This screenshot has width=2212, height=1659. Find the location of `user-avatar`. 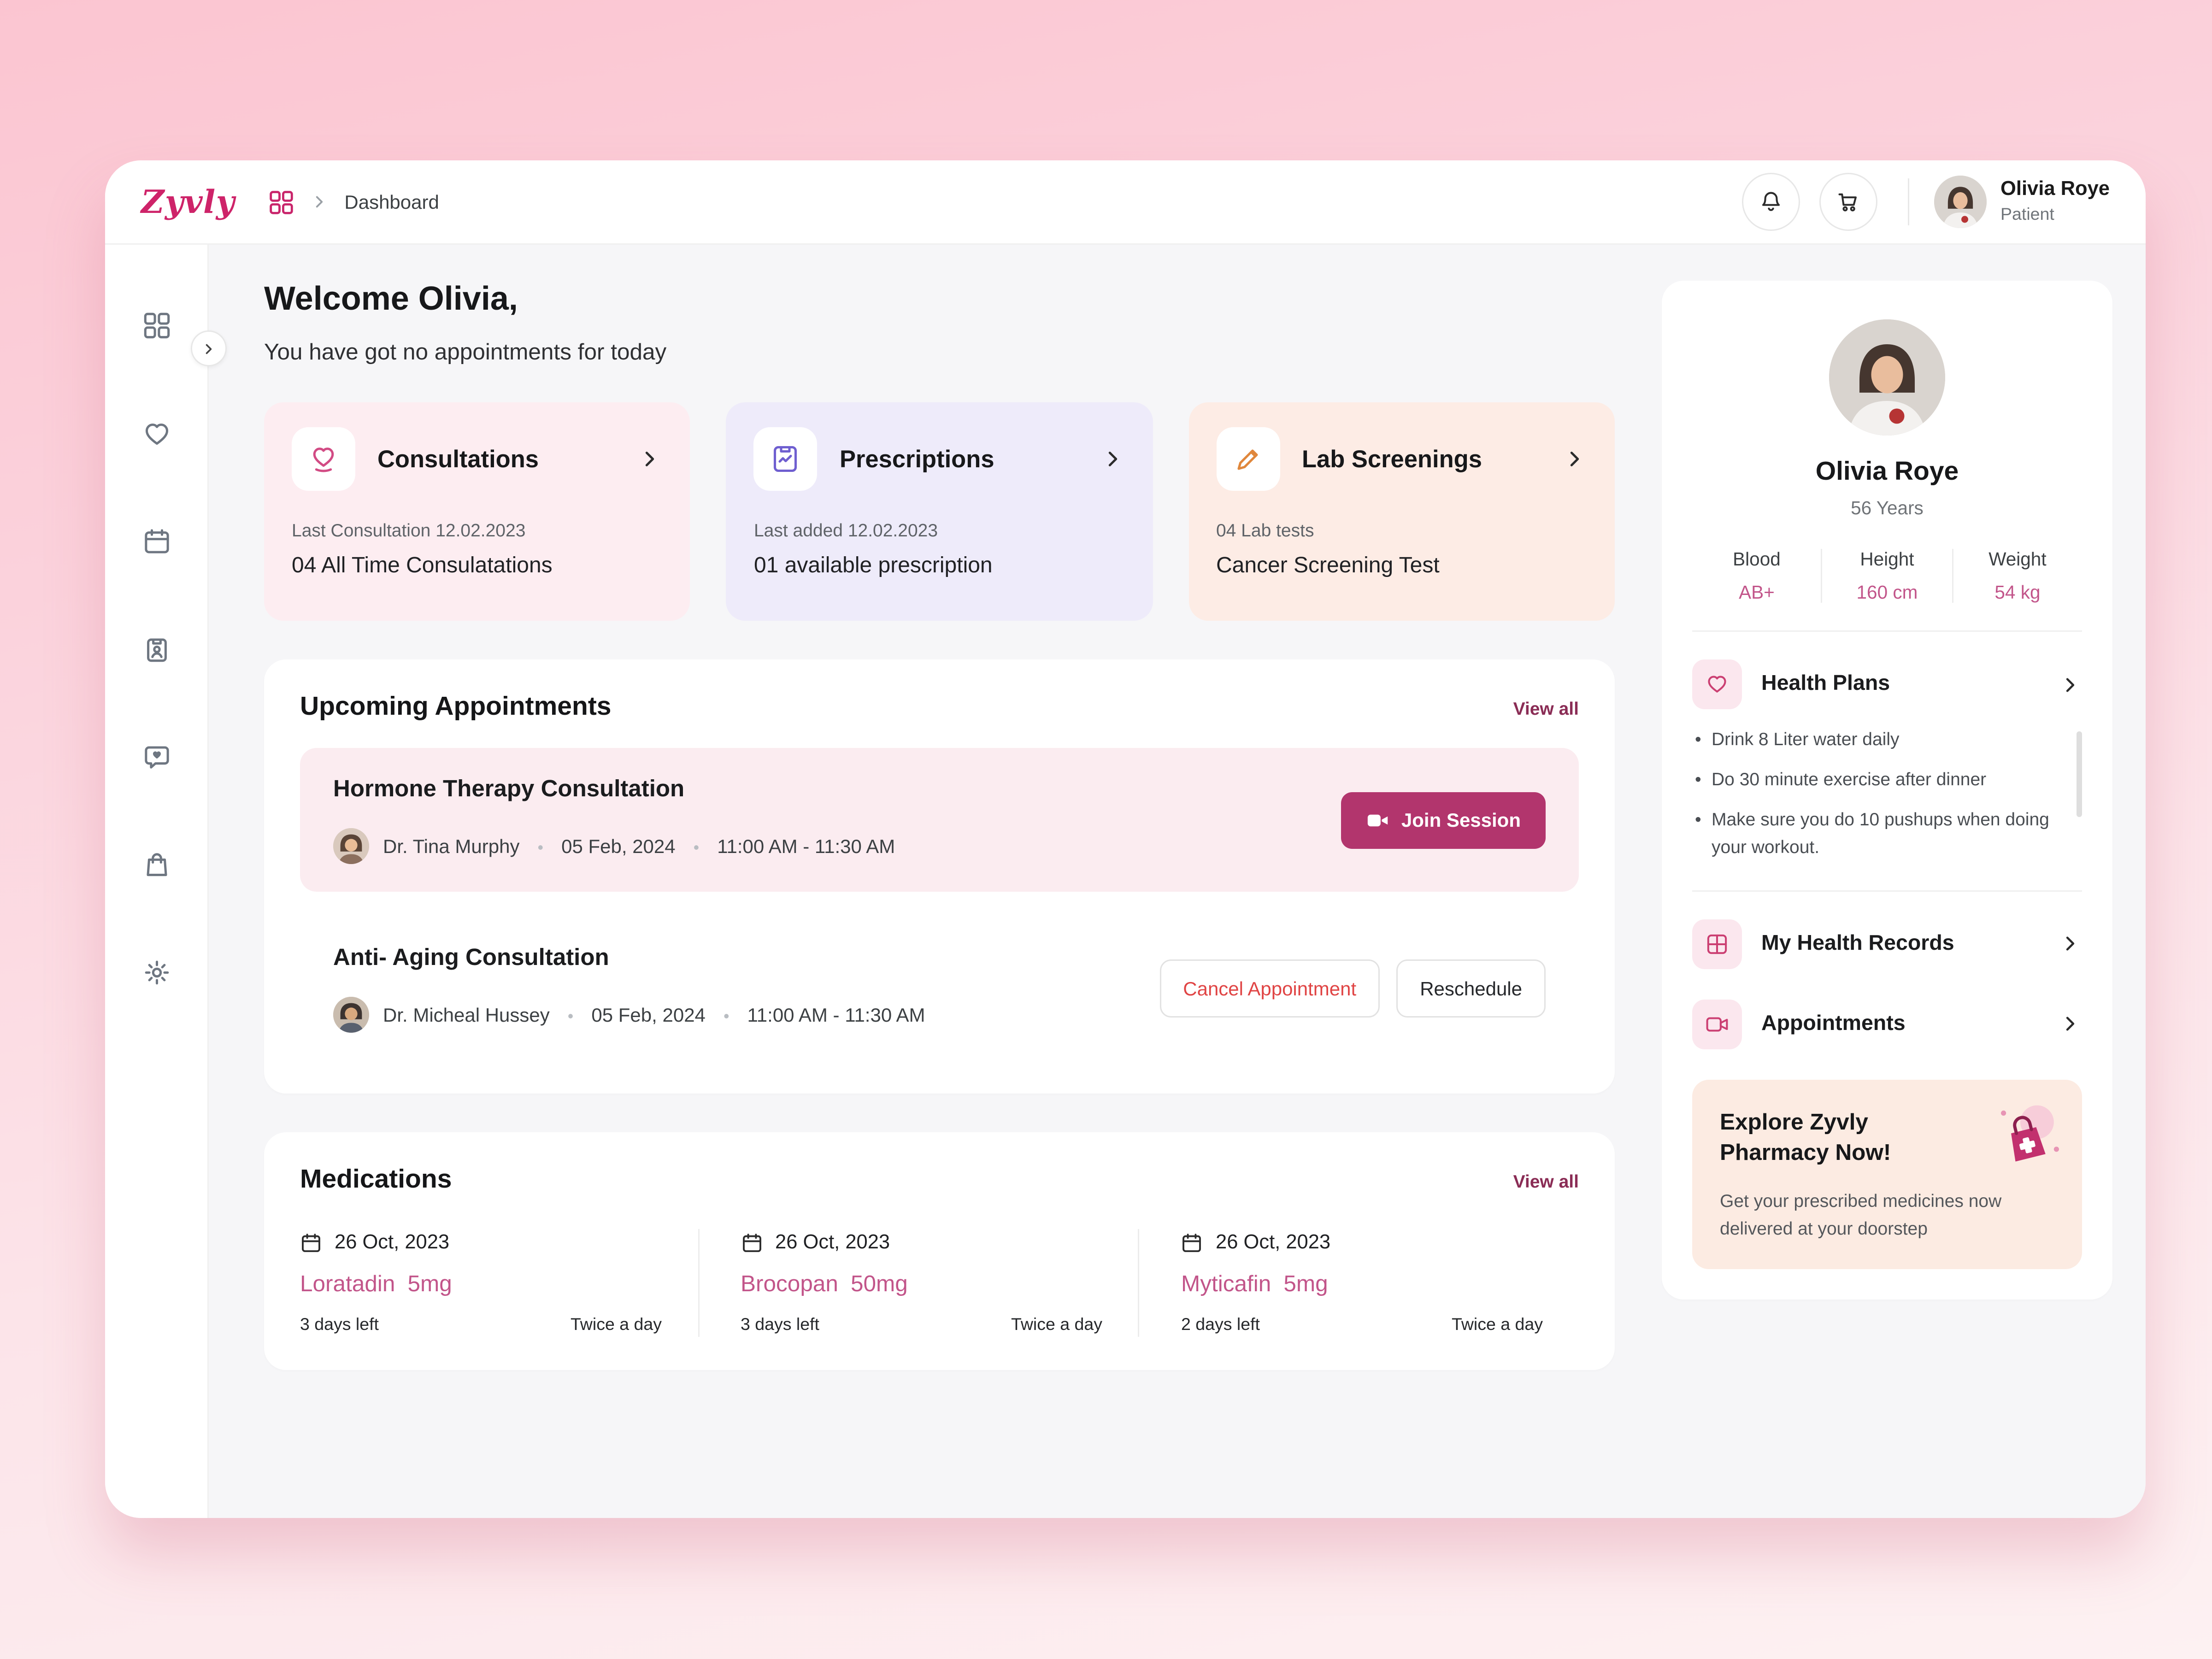

user-avatar is located at coordinates (1960, 202).